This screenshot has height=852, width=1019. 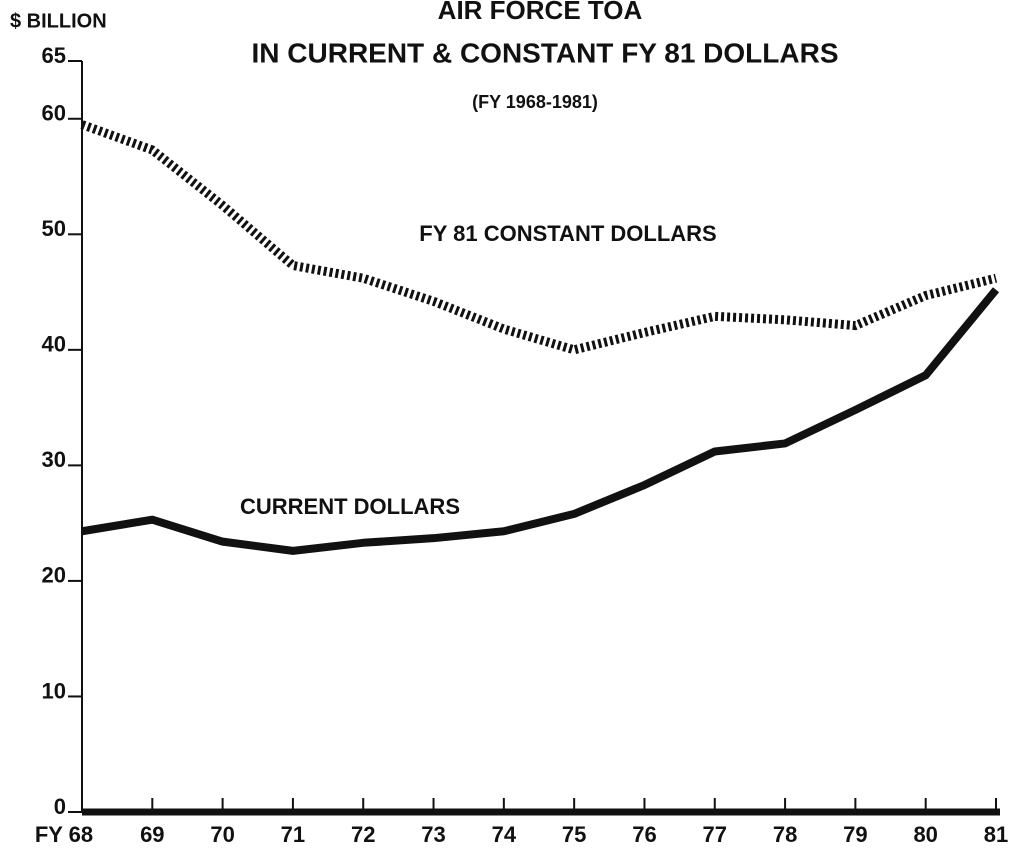 I want to click on y-tick-label: 65, so click(x=54, y=55).